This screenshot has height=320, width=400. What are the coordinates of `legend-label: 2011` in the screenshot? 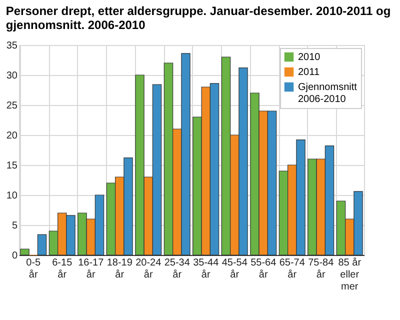 It's located at (309, 72).